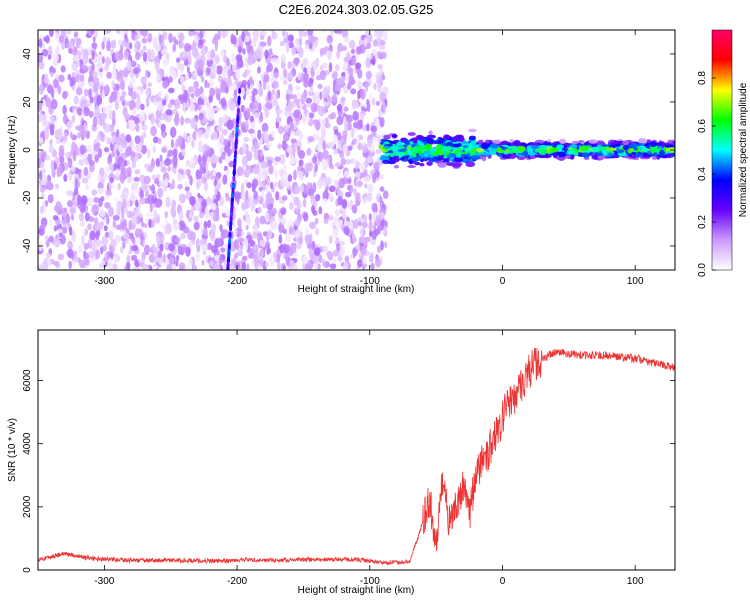 The height and width of the screenshot is (605, 750). I want to click on colorbar-tick-label: 0.2, so click(702, 222).